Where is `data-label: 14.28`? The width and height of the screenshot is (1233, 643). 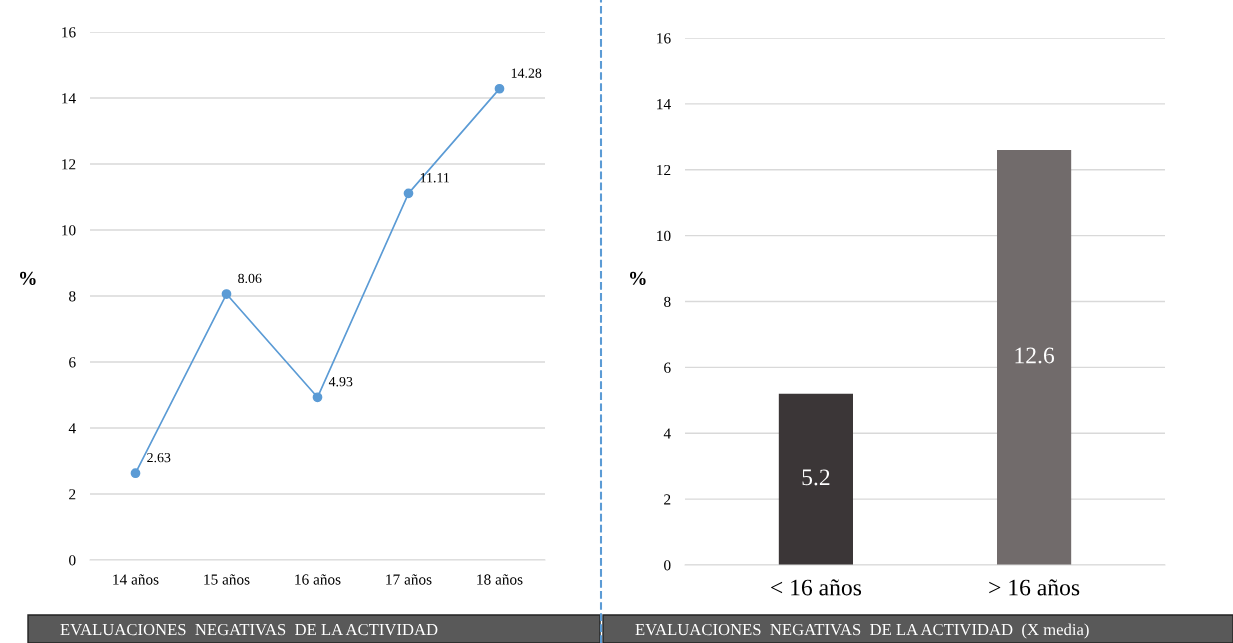
data-label: 14.28 is located at coordinates (526, 73).